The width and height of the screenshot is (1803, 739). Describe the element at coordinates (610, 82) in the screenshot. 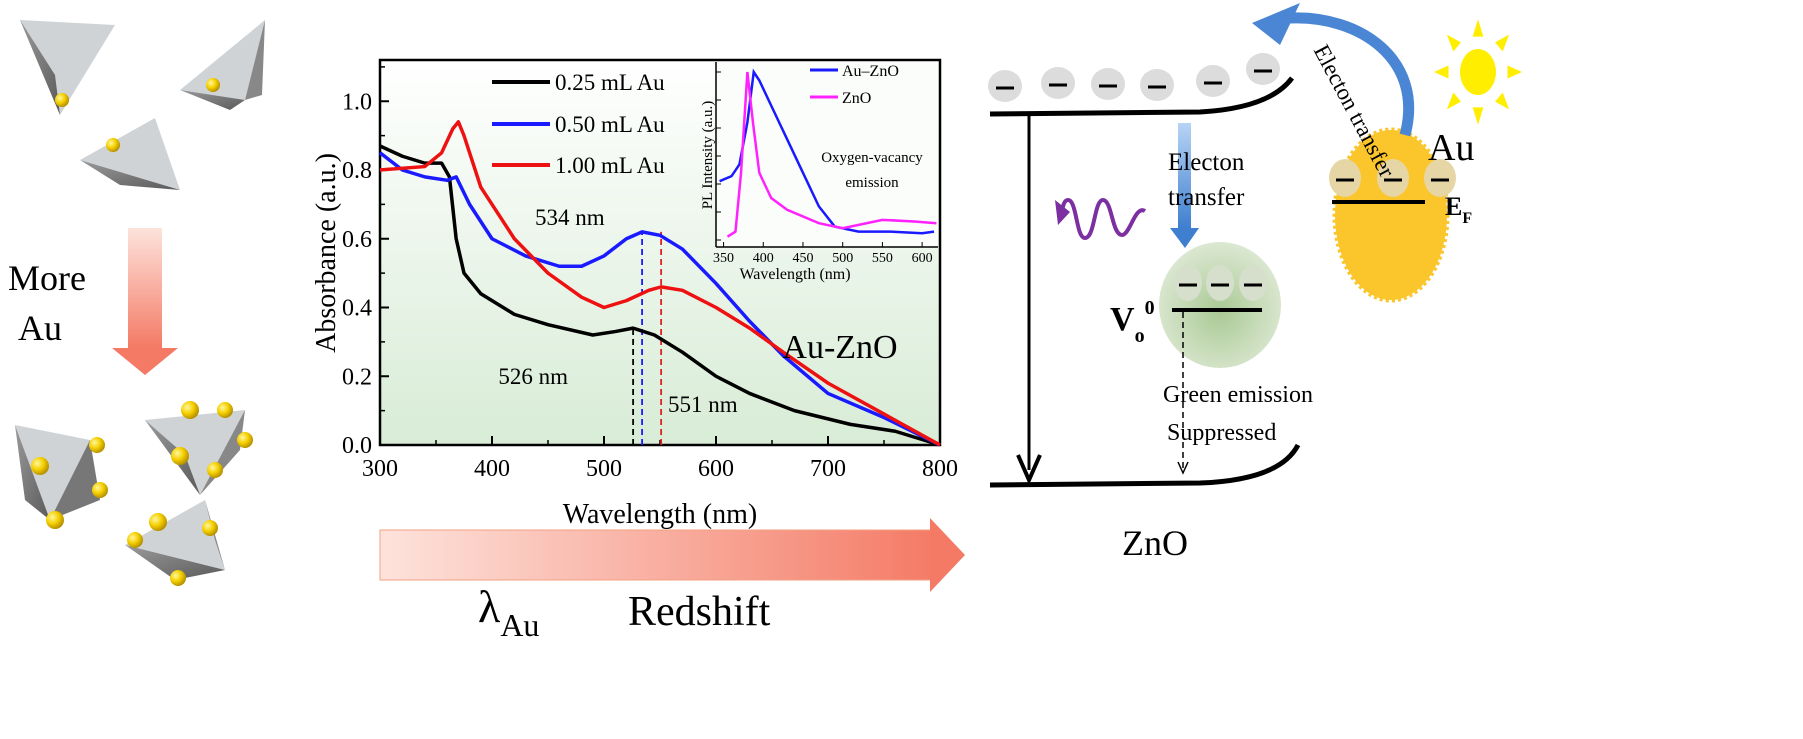

I see `legend-label-0: 0.25 mL Au` at that location.